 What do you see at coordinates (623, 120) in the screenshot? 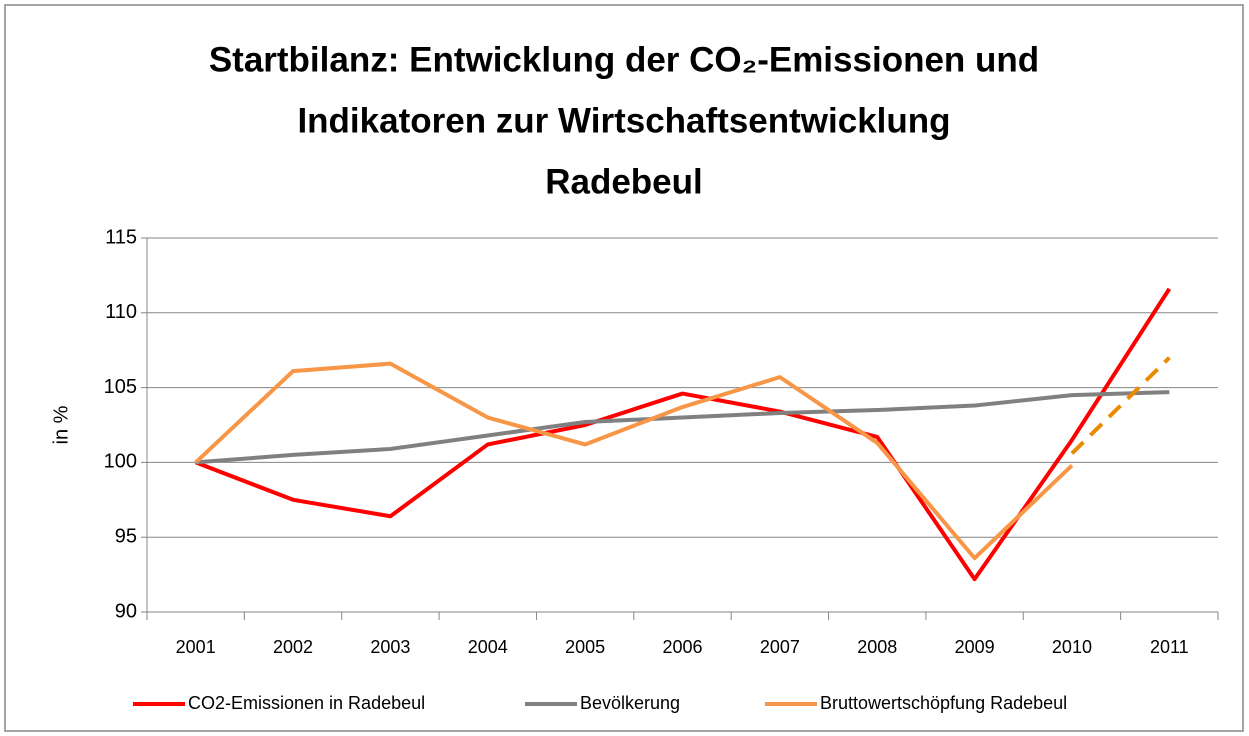
I see `chart-title: Indikatoren zur Wirtschaftsentwicklung` at bounding box center [623, 120].